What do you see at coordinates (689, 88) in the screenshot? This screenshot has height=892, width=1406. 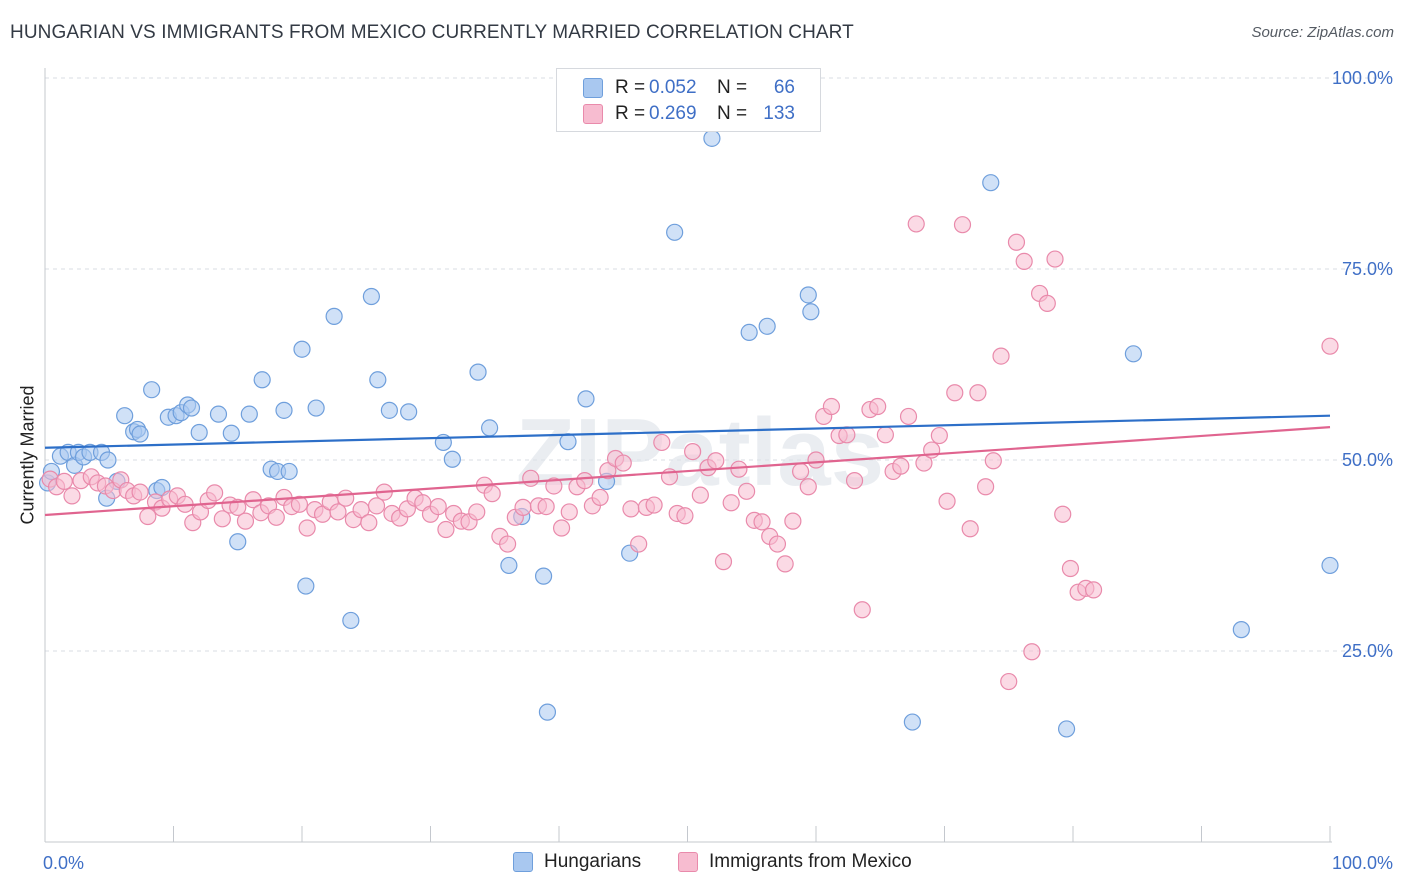 I see `legend-row-hungarians: R = 0.052 N = 66` at bounding box center [689, 88].